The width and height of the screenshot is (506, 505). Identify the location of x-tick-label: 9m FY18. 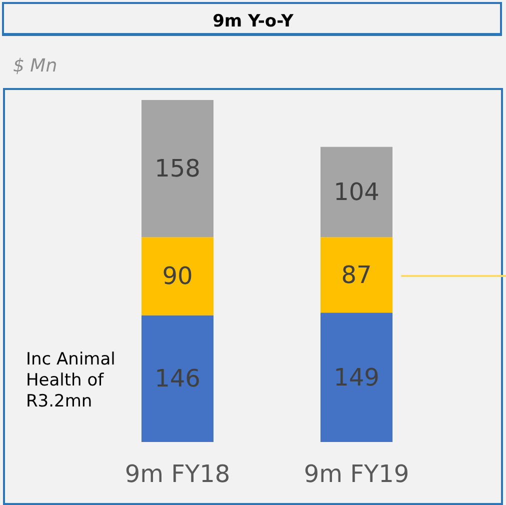
(177, 474).